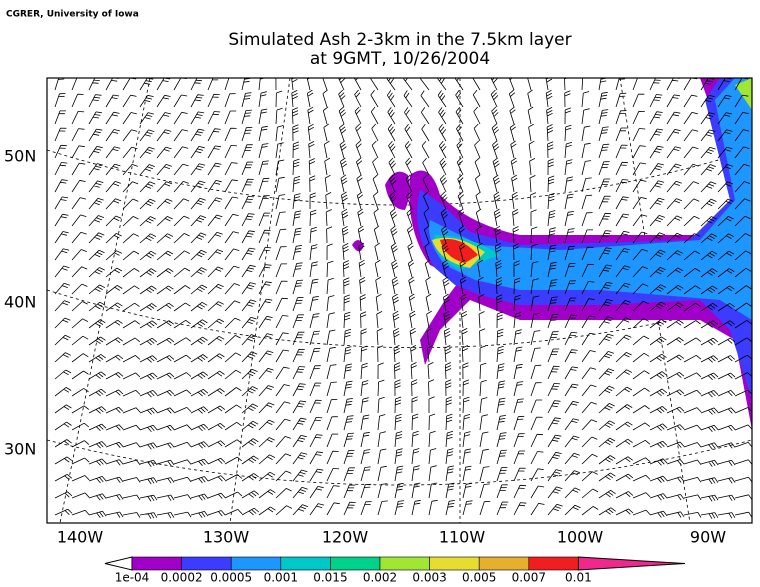  I want to click on colorbar-label: 0.01, so click(578, 578).